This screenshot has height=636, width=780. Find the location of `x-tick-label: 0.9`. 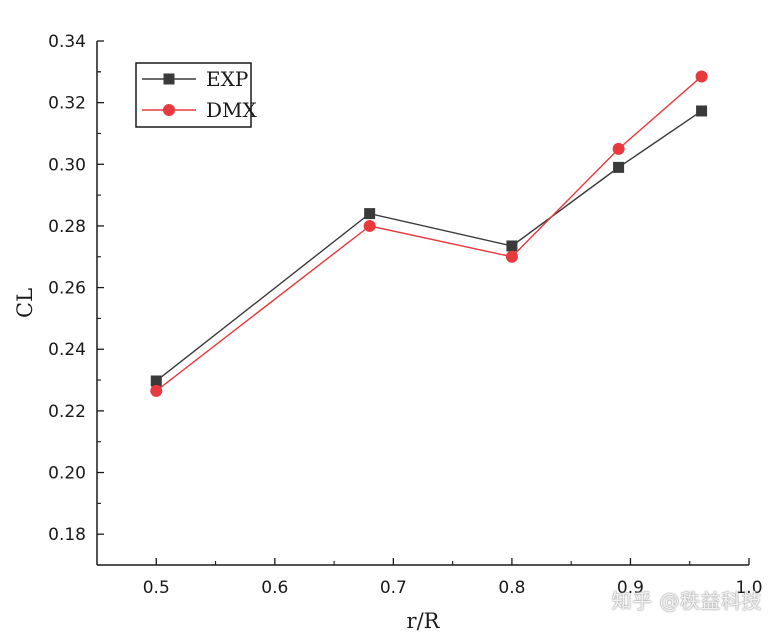

x-tick-label: 0.9 is located at coordinates (630, 588).